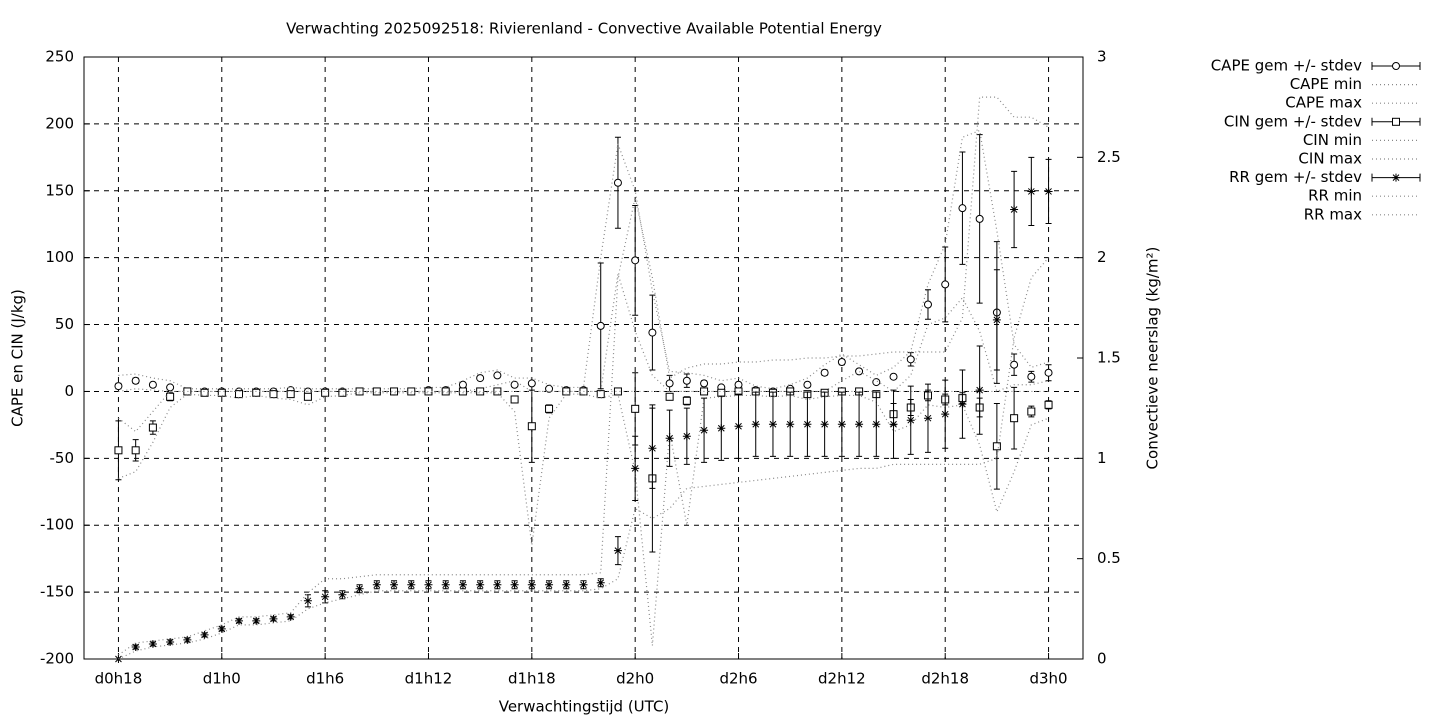 This screenshot has width=1440, height=724. I want to click on y-tick-label: -50, so click(62, 458).